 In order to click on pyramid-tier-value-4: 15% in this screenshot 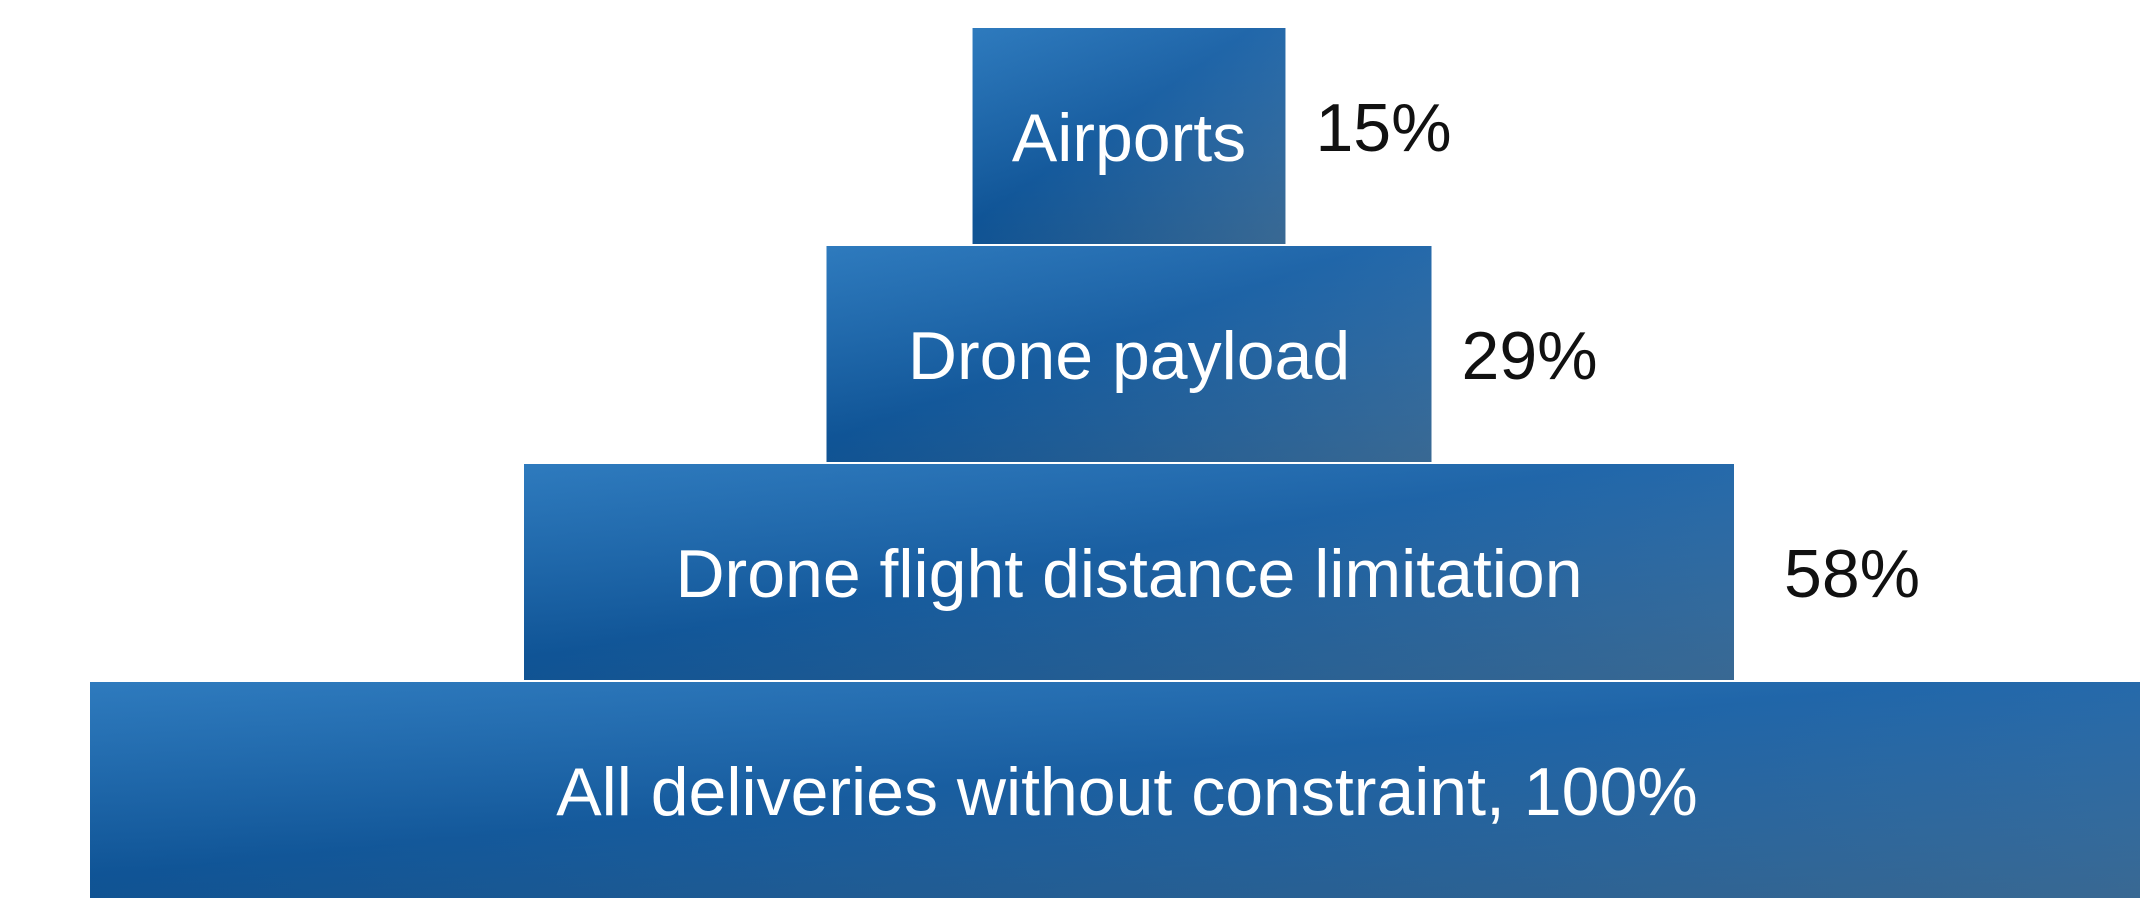, I will do `click(1383, 128)`.